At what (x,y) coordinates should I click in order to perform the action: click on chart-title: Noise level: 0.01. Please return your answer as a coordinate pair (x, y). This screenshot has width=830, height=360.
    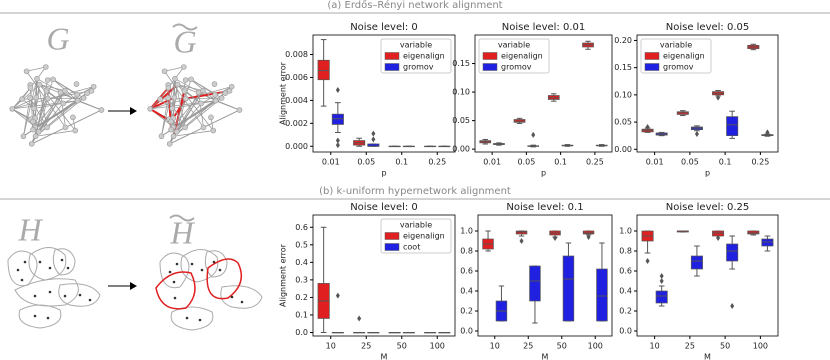
    Looking at the image, I should click on (544, 27).